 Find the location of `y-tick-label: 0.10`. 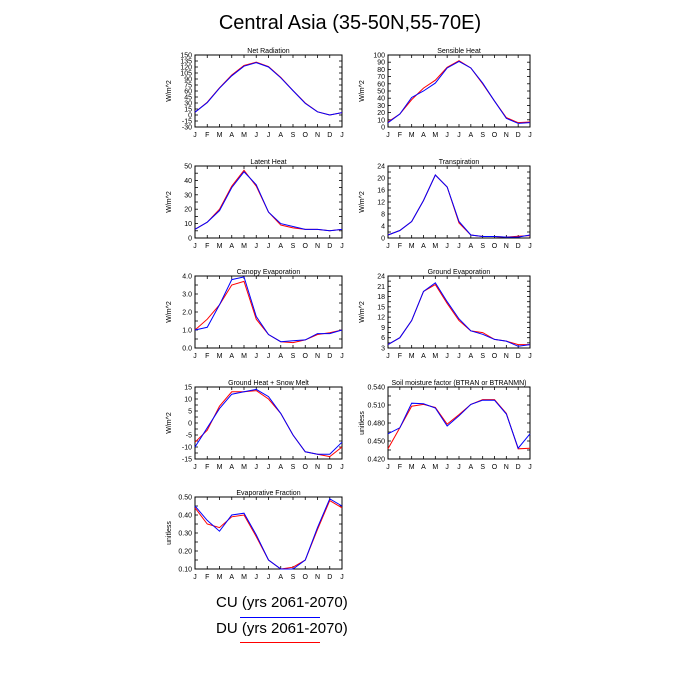

y-tick-label: 0.10 is located at coordinates (185, 570).